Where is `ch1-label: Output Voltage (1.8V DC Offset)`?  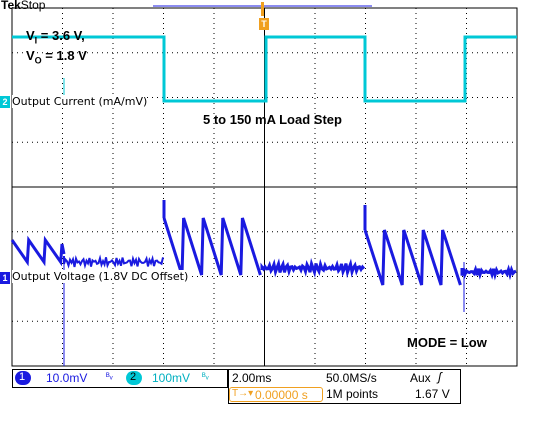
ch1-label: Output Voltage (1.8V DC Offset) is located at coordinates (100, 276).